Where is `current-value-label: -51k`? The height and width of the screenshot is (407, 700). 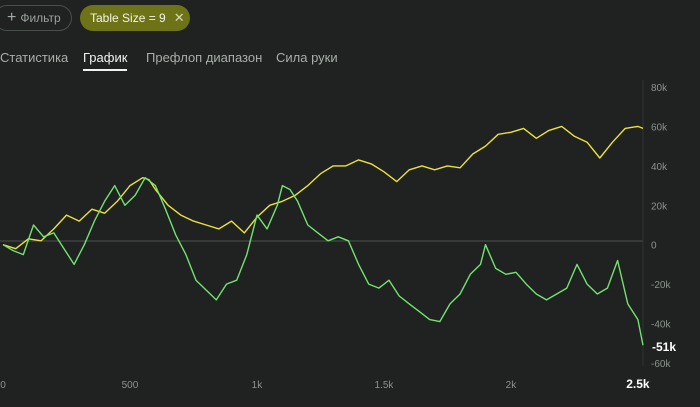 current-value-label: -51k is located at coordinates (664, 347).